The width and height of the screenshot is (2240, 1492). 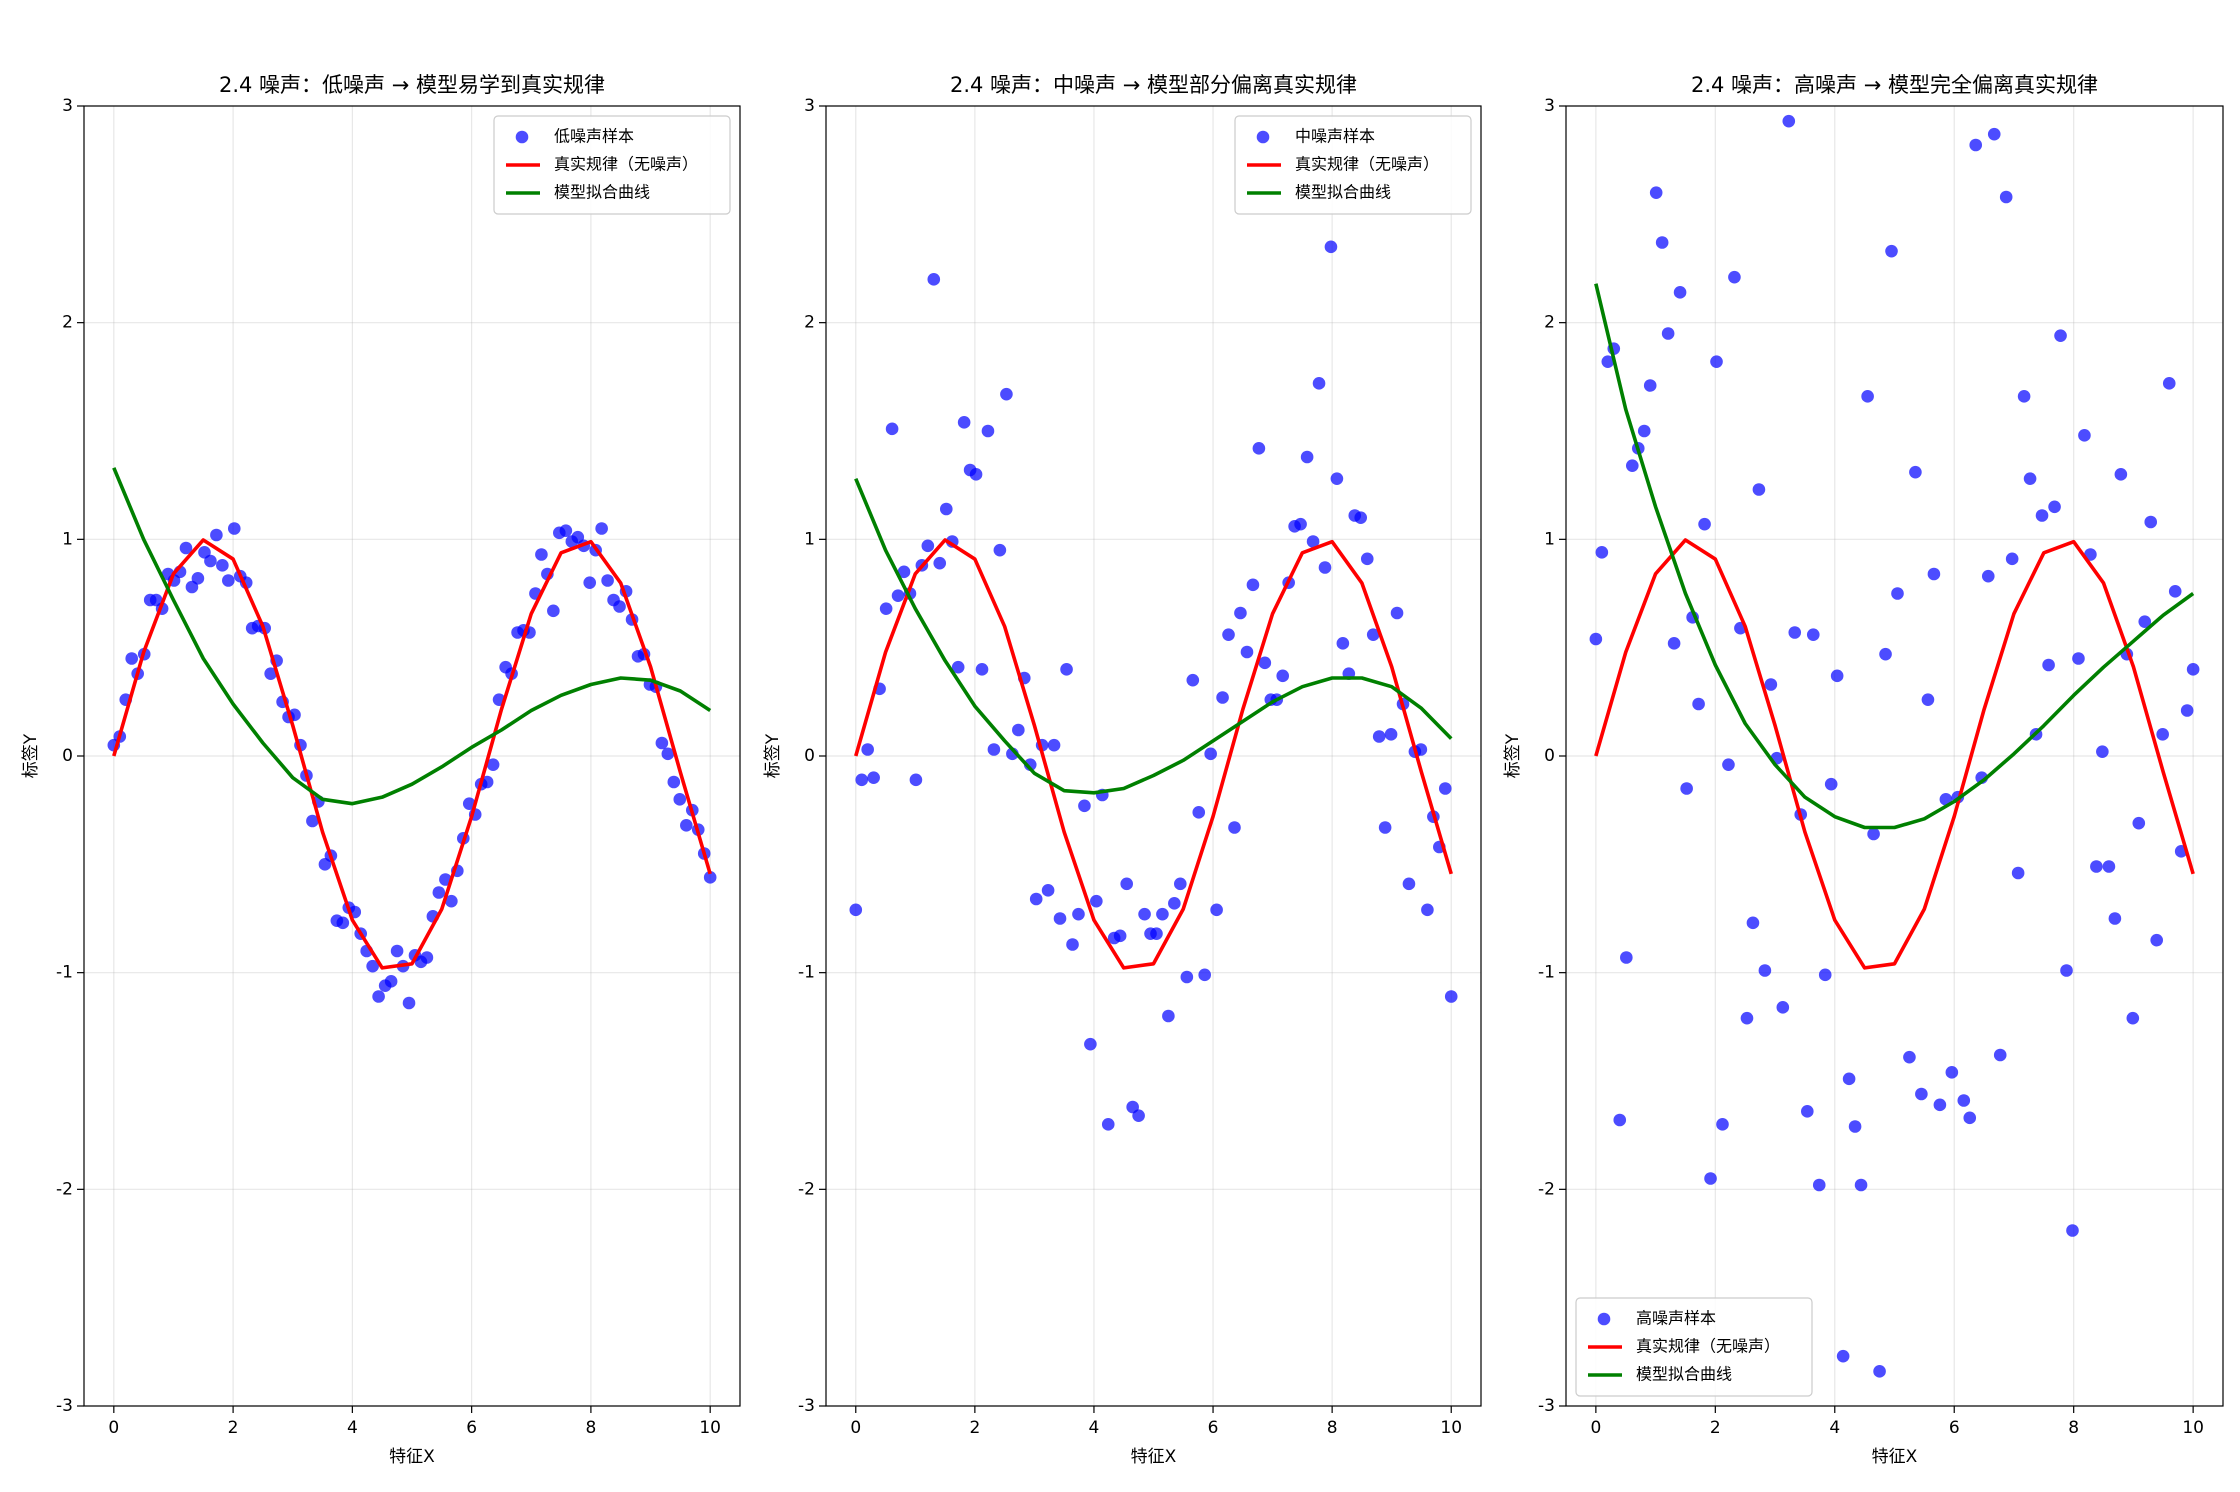 What do you see at coordinates (1549, 539) in the screenshot?
I see `y-tick-label: 1` at bounding box center [1549, 539].